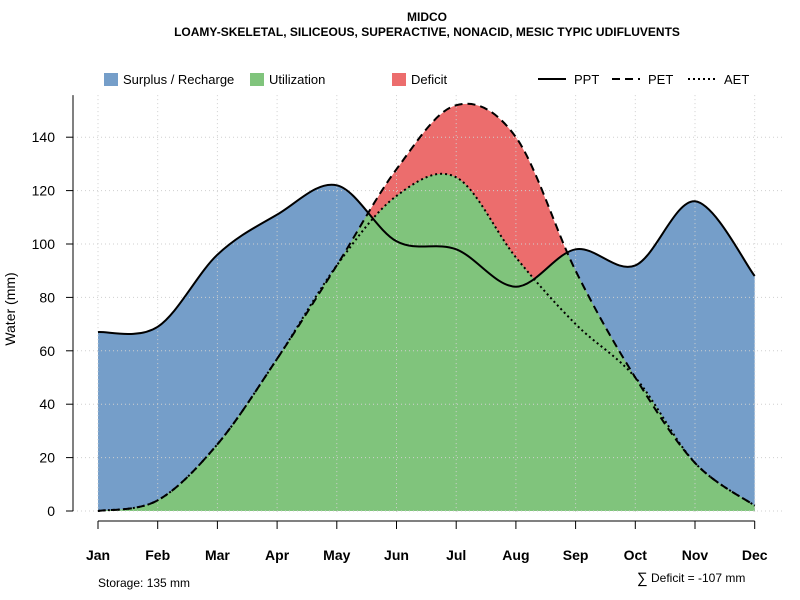 The width and height of the screenshot is (800, 600). What do you see at coordinates (396, 555) in the screenshot?
I see `x-tick-label: Jun` at bounding box center [396, 555].